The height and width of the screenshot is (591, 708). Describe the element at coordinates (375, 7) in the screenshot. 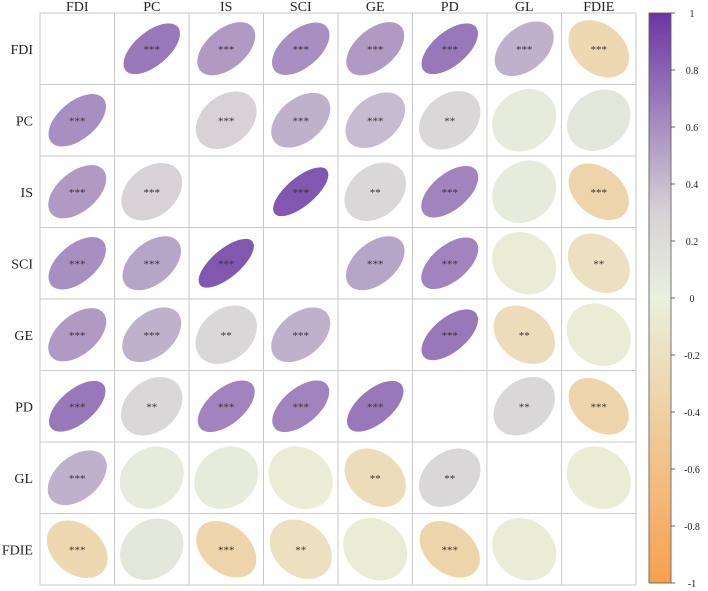

I see `column-label: GE` at that location.